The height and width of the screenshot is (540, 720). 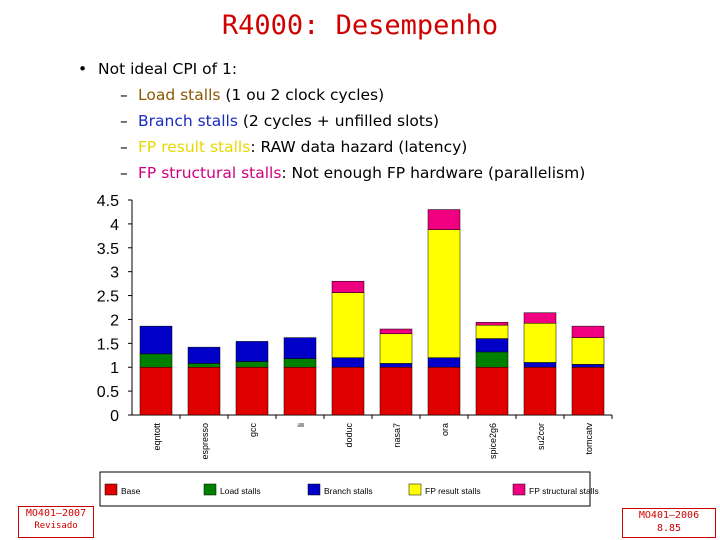 I want to click on footer-left-note: Revisado, so click(x=56, y=526).